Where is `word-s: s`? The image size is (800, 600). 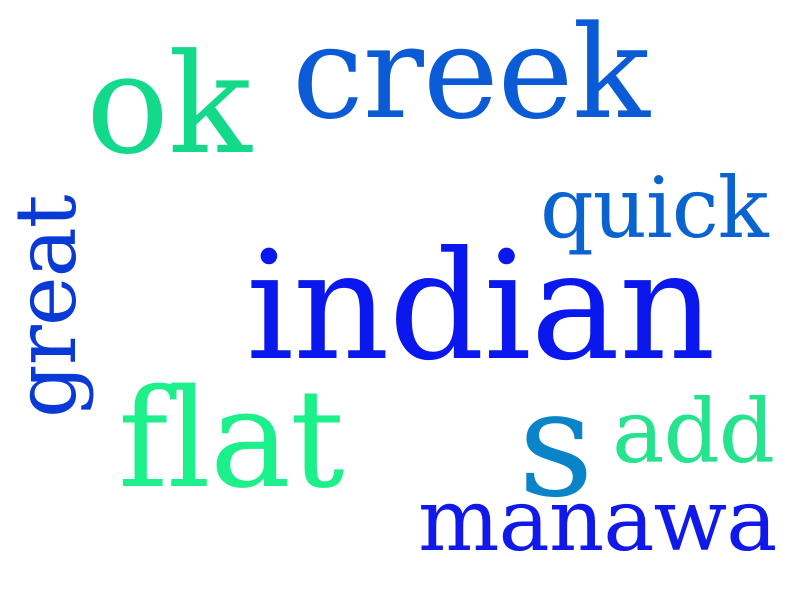 word-s: s is located at coordinates (556, 444).